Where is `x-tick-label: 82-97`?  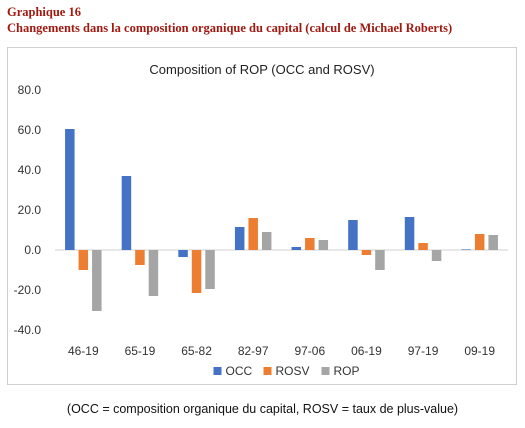
x-tick-label: 82-97 is located at coordinates (253, 351).